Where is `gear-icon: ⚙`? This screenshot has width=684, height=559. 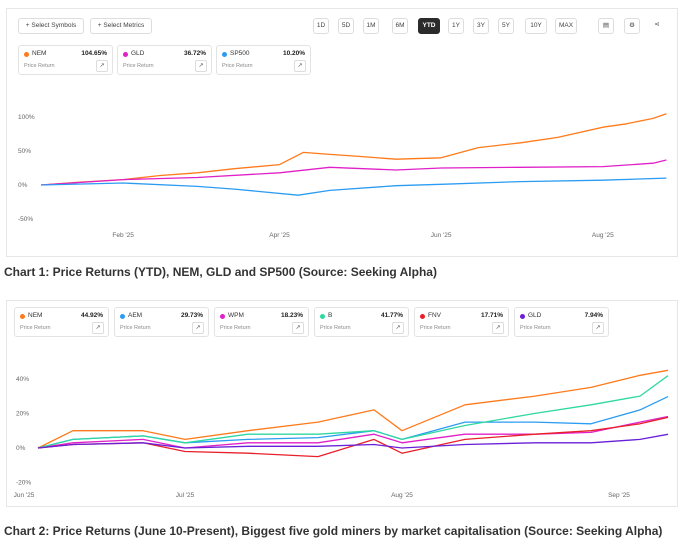
gear-icon: ⚙ is located at coordinates (632, 26).